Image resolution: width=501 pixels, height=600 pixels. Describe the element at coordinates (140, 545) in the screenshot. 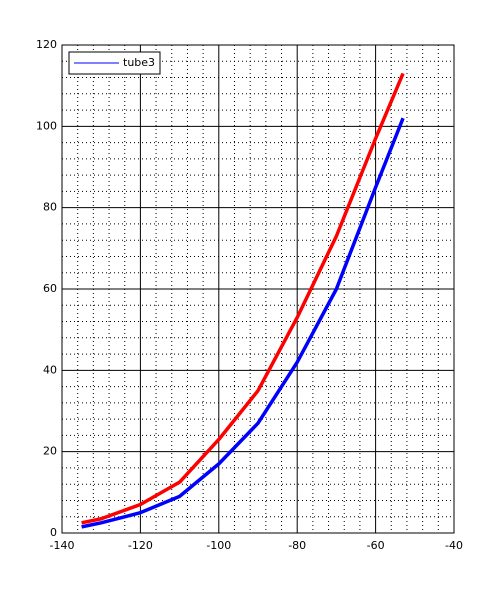

I see `x-tick-label: -120` at that location.